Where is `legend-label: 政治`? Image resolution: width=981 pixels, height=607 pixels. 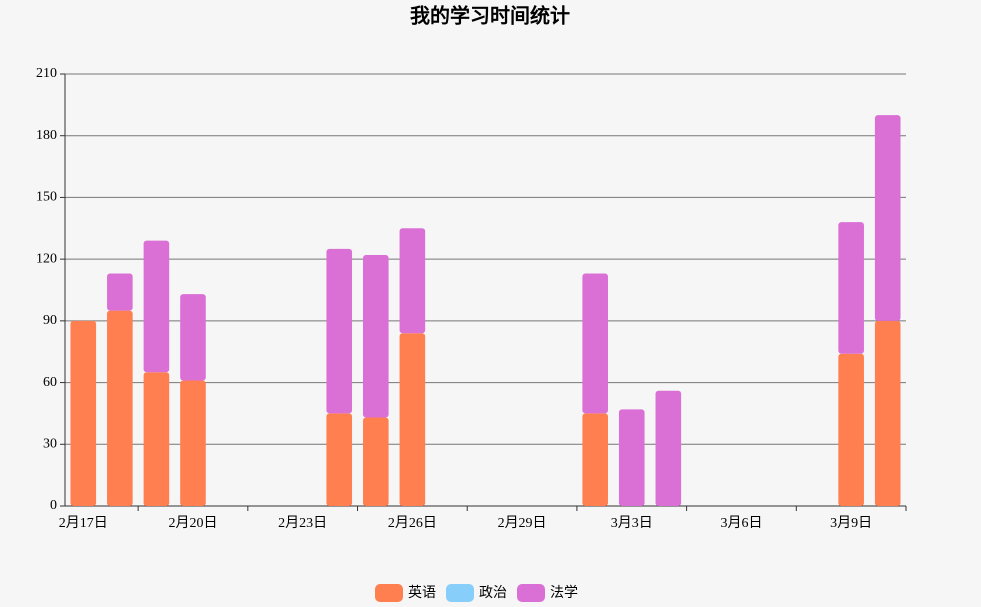 legend-label: 政治 is located at coordinates (493, 593).